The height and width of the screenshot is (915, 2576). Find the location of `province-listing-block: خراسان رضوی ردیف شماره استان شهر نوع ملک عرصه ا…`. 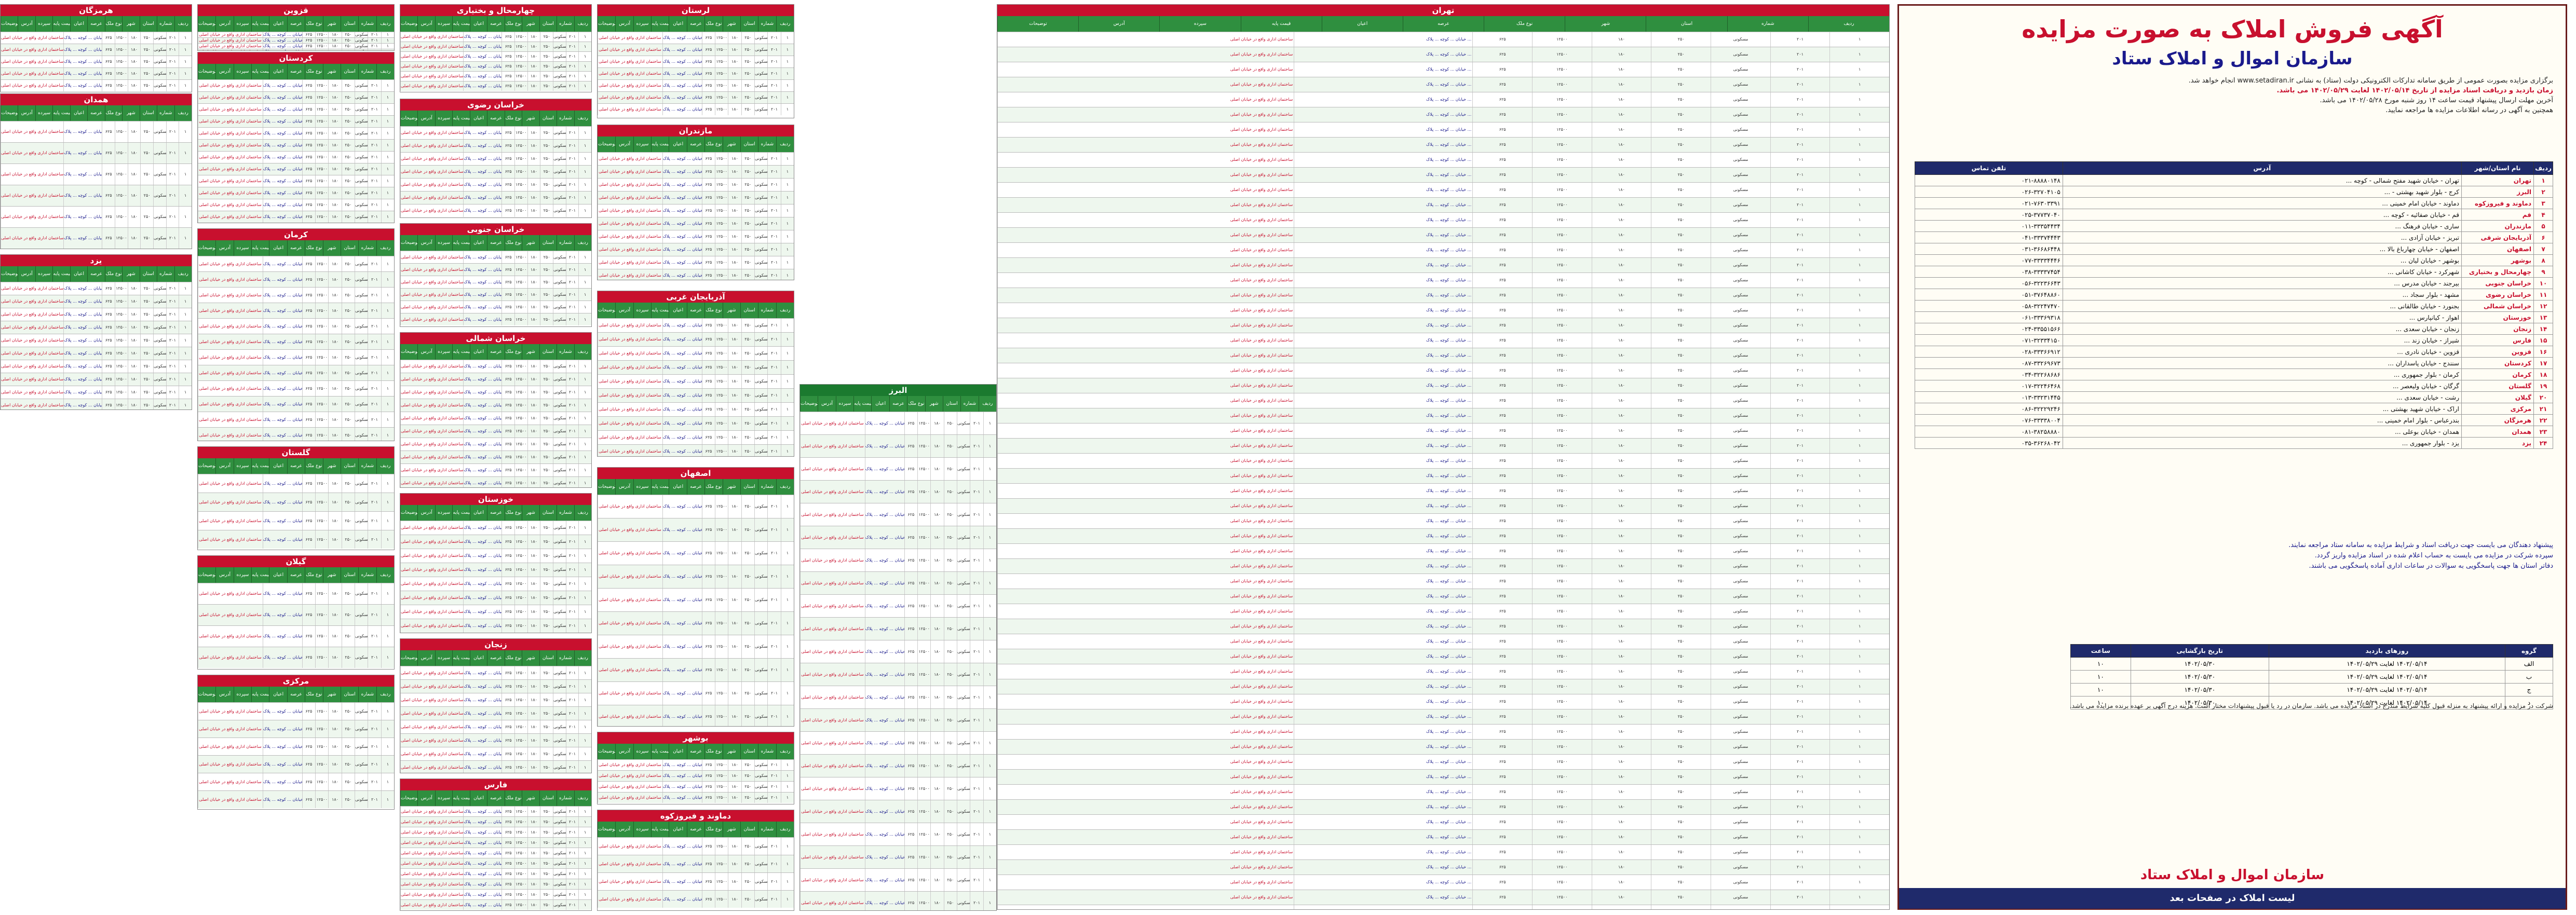

province-listing-block: خراسان رضوی ردیف شماره استان شهر نوع ملک عرصه ا… is located at coordinates (496, 159).